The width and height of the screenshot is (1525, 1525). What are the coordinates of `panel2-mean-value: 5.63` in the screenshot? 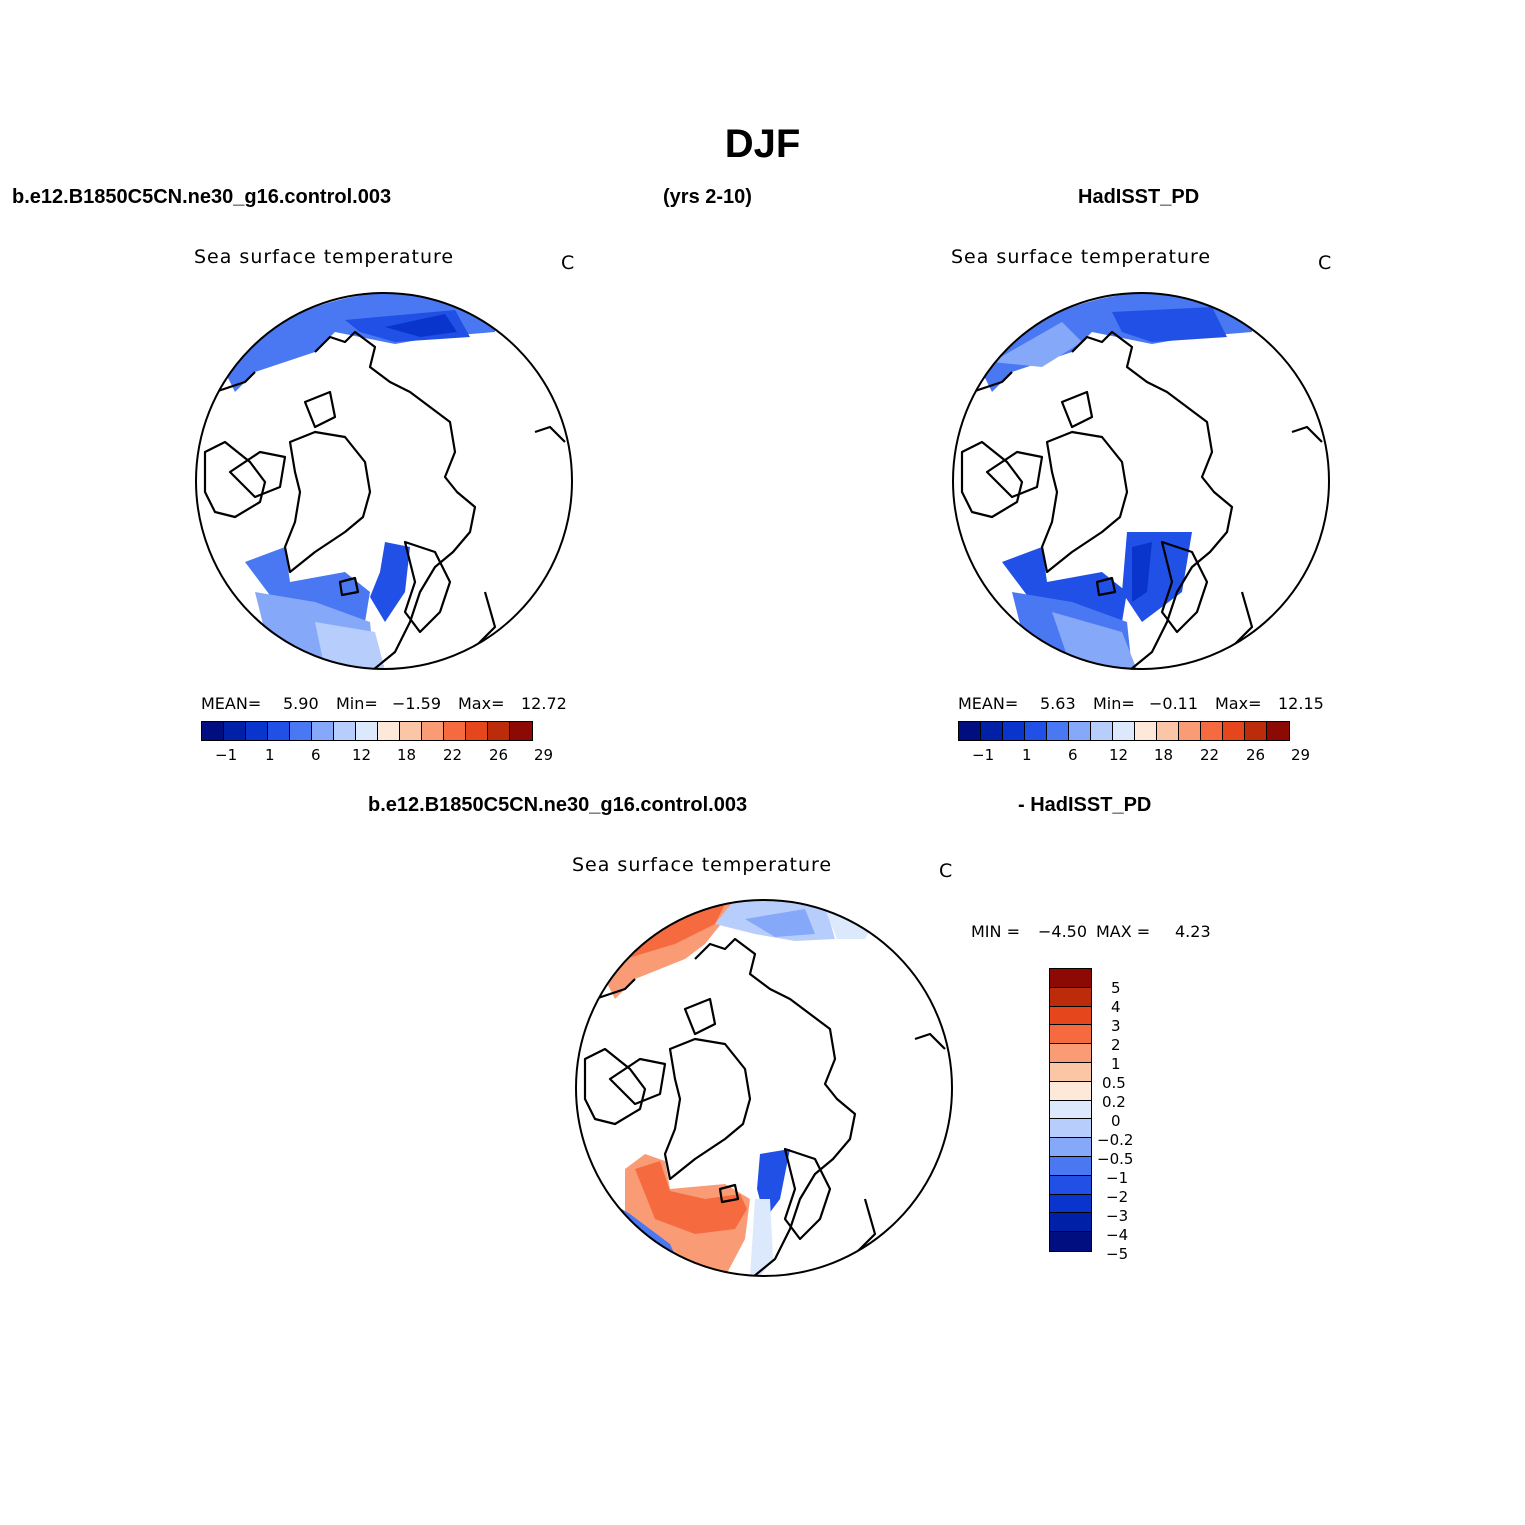 It's located at (1058, 703).